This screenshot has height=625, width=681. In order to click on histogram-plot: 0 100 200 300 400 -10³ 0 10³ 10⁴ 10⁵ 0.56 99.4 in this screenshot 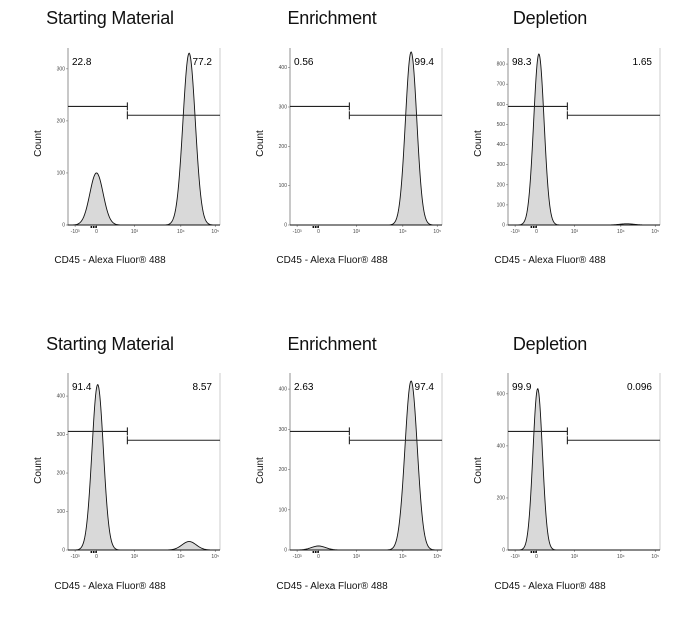, I will do `click(361, 141)`.